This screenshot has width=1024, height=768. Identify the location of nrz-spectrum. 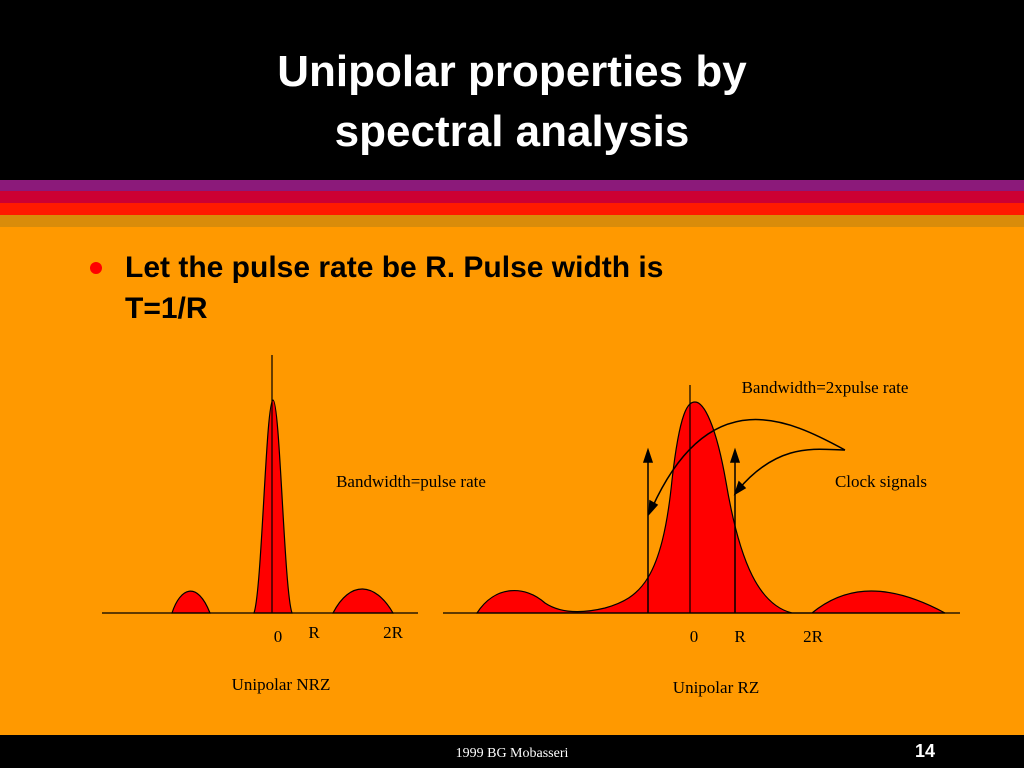
(283, 506).